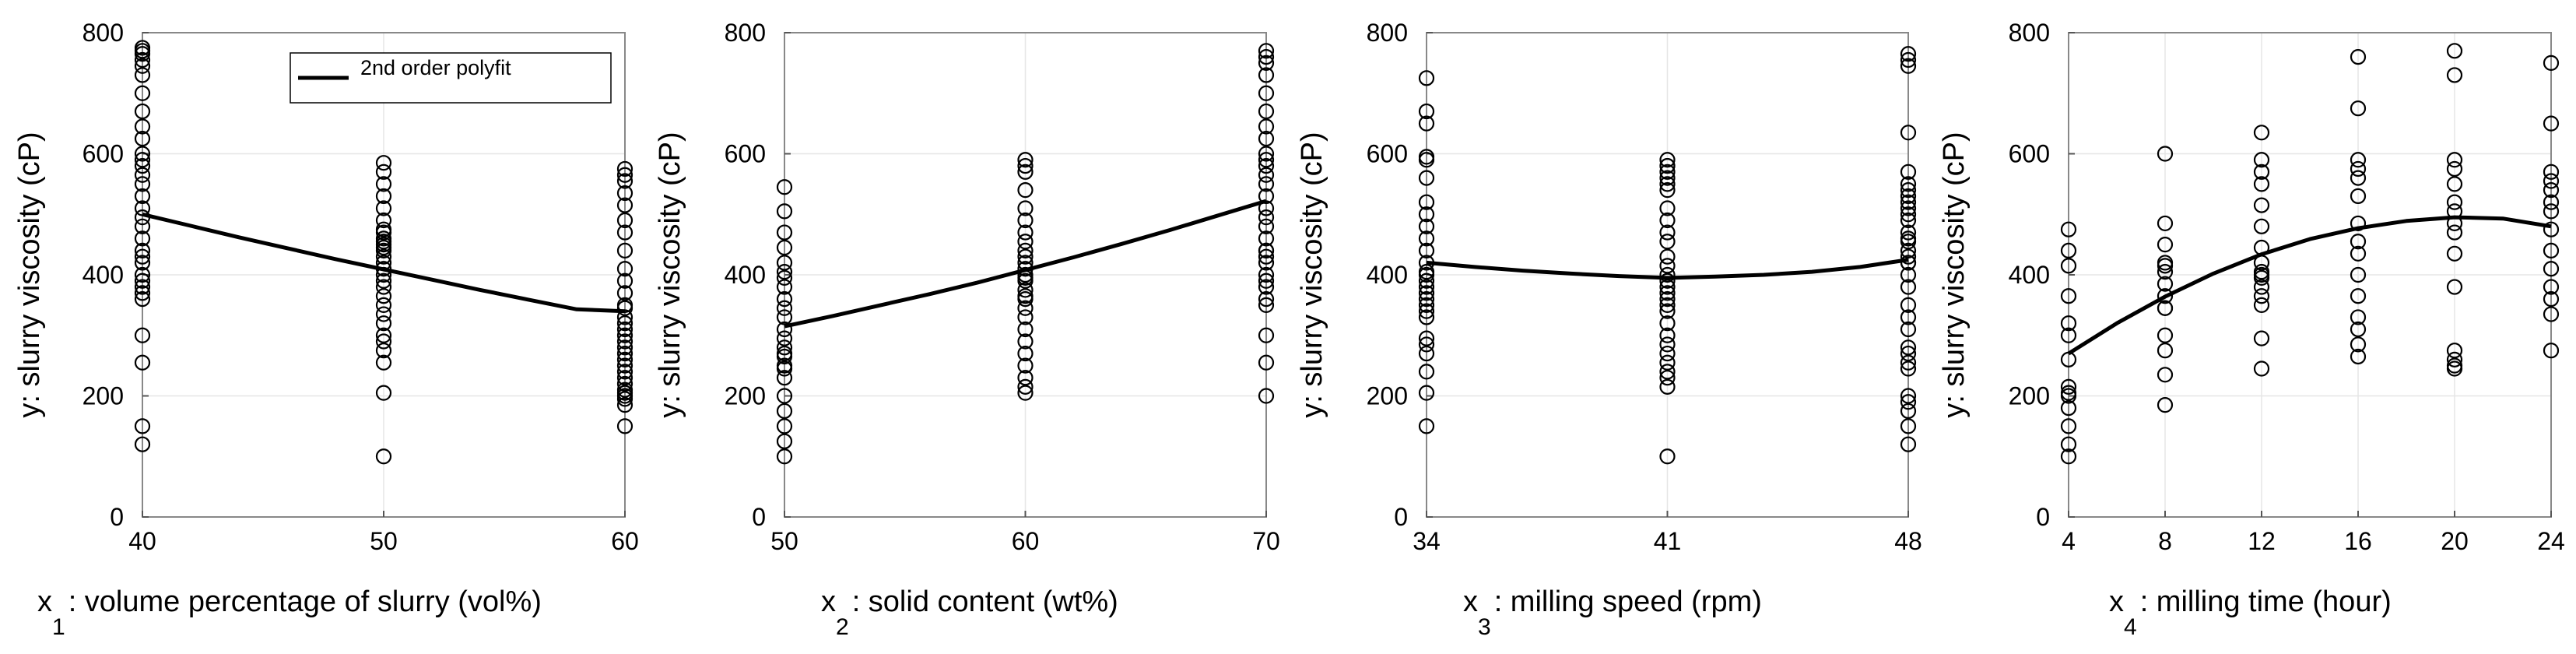 This screenshot has width=2576, height=654. Describe the element at coordinates (1401, 517) in the screenshot. I see `y-tick-label: 0` at that location.